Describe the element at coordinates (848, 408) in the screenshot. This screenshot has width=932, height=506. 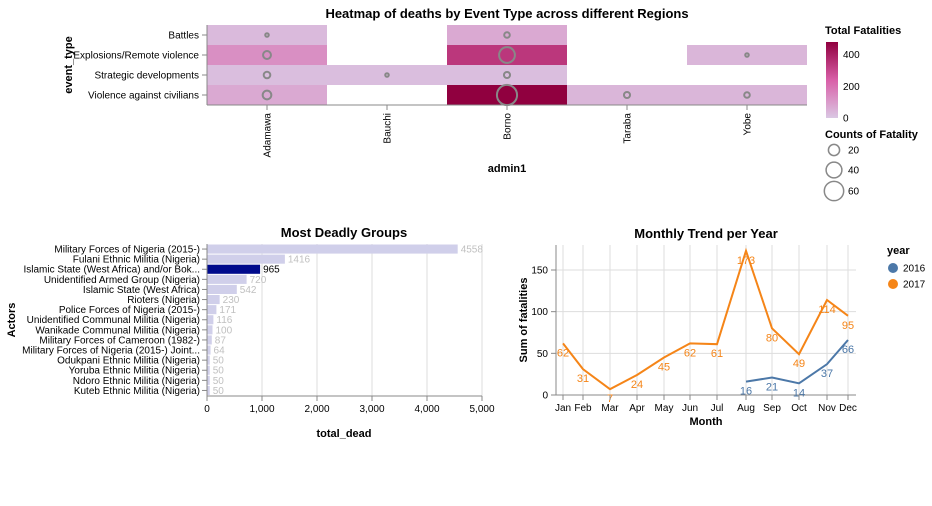
I see `line-x-tick-label: Dec` at that location.